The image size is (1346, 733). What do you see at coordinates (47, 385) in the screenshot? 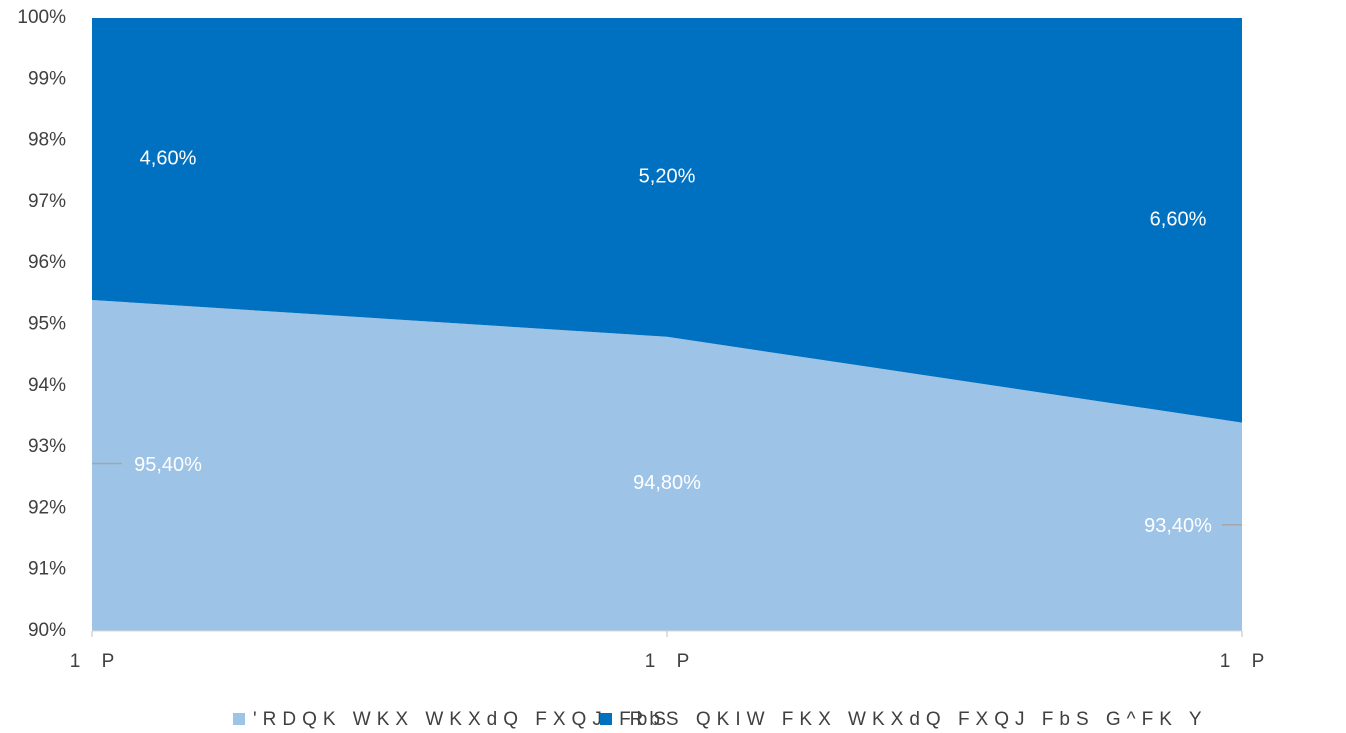
I see `y-tick-label: 94%` at bounding box center [47, 385].